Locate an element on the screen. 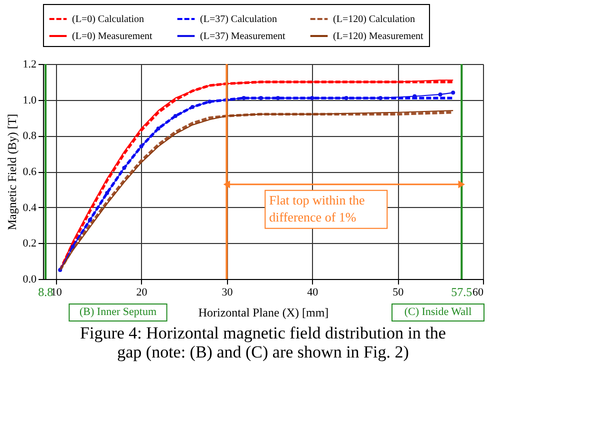 The height and width of the screenshot is (437, 607). legend-label: (L=37) Measurement is located at coordinates (243, 36).